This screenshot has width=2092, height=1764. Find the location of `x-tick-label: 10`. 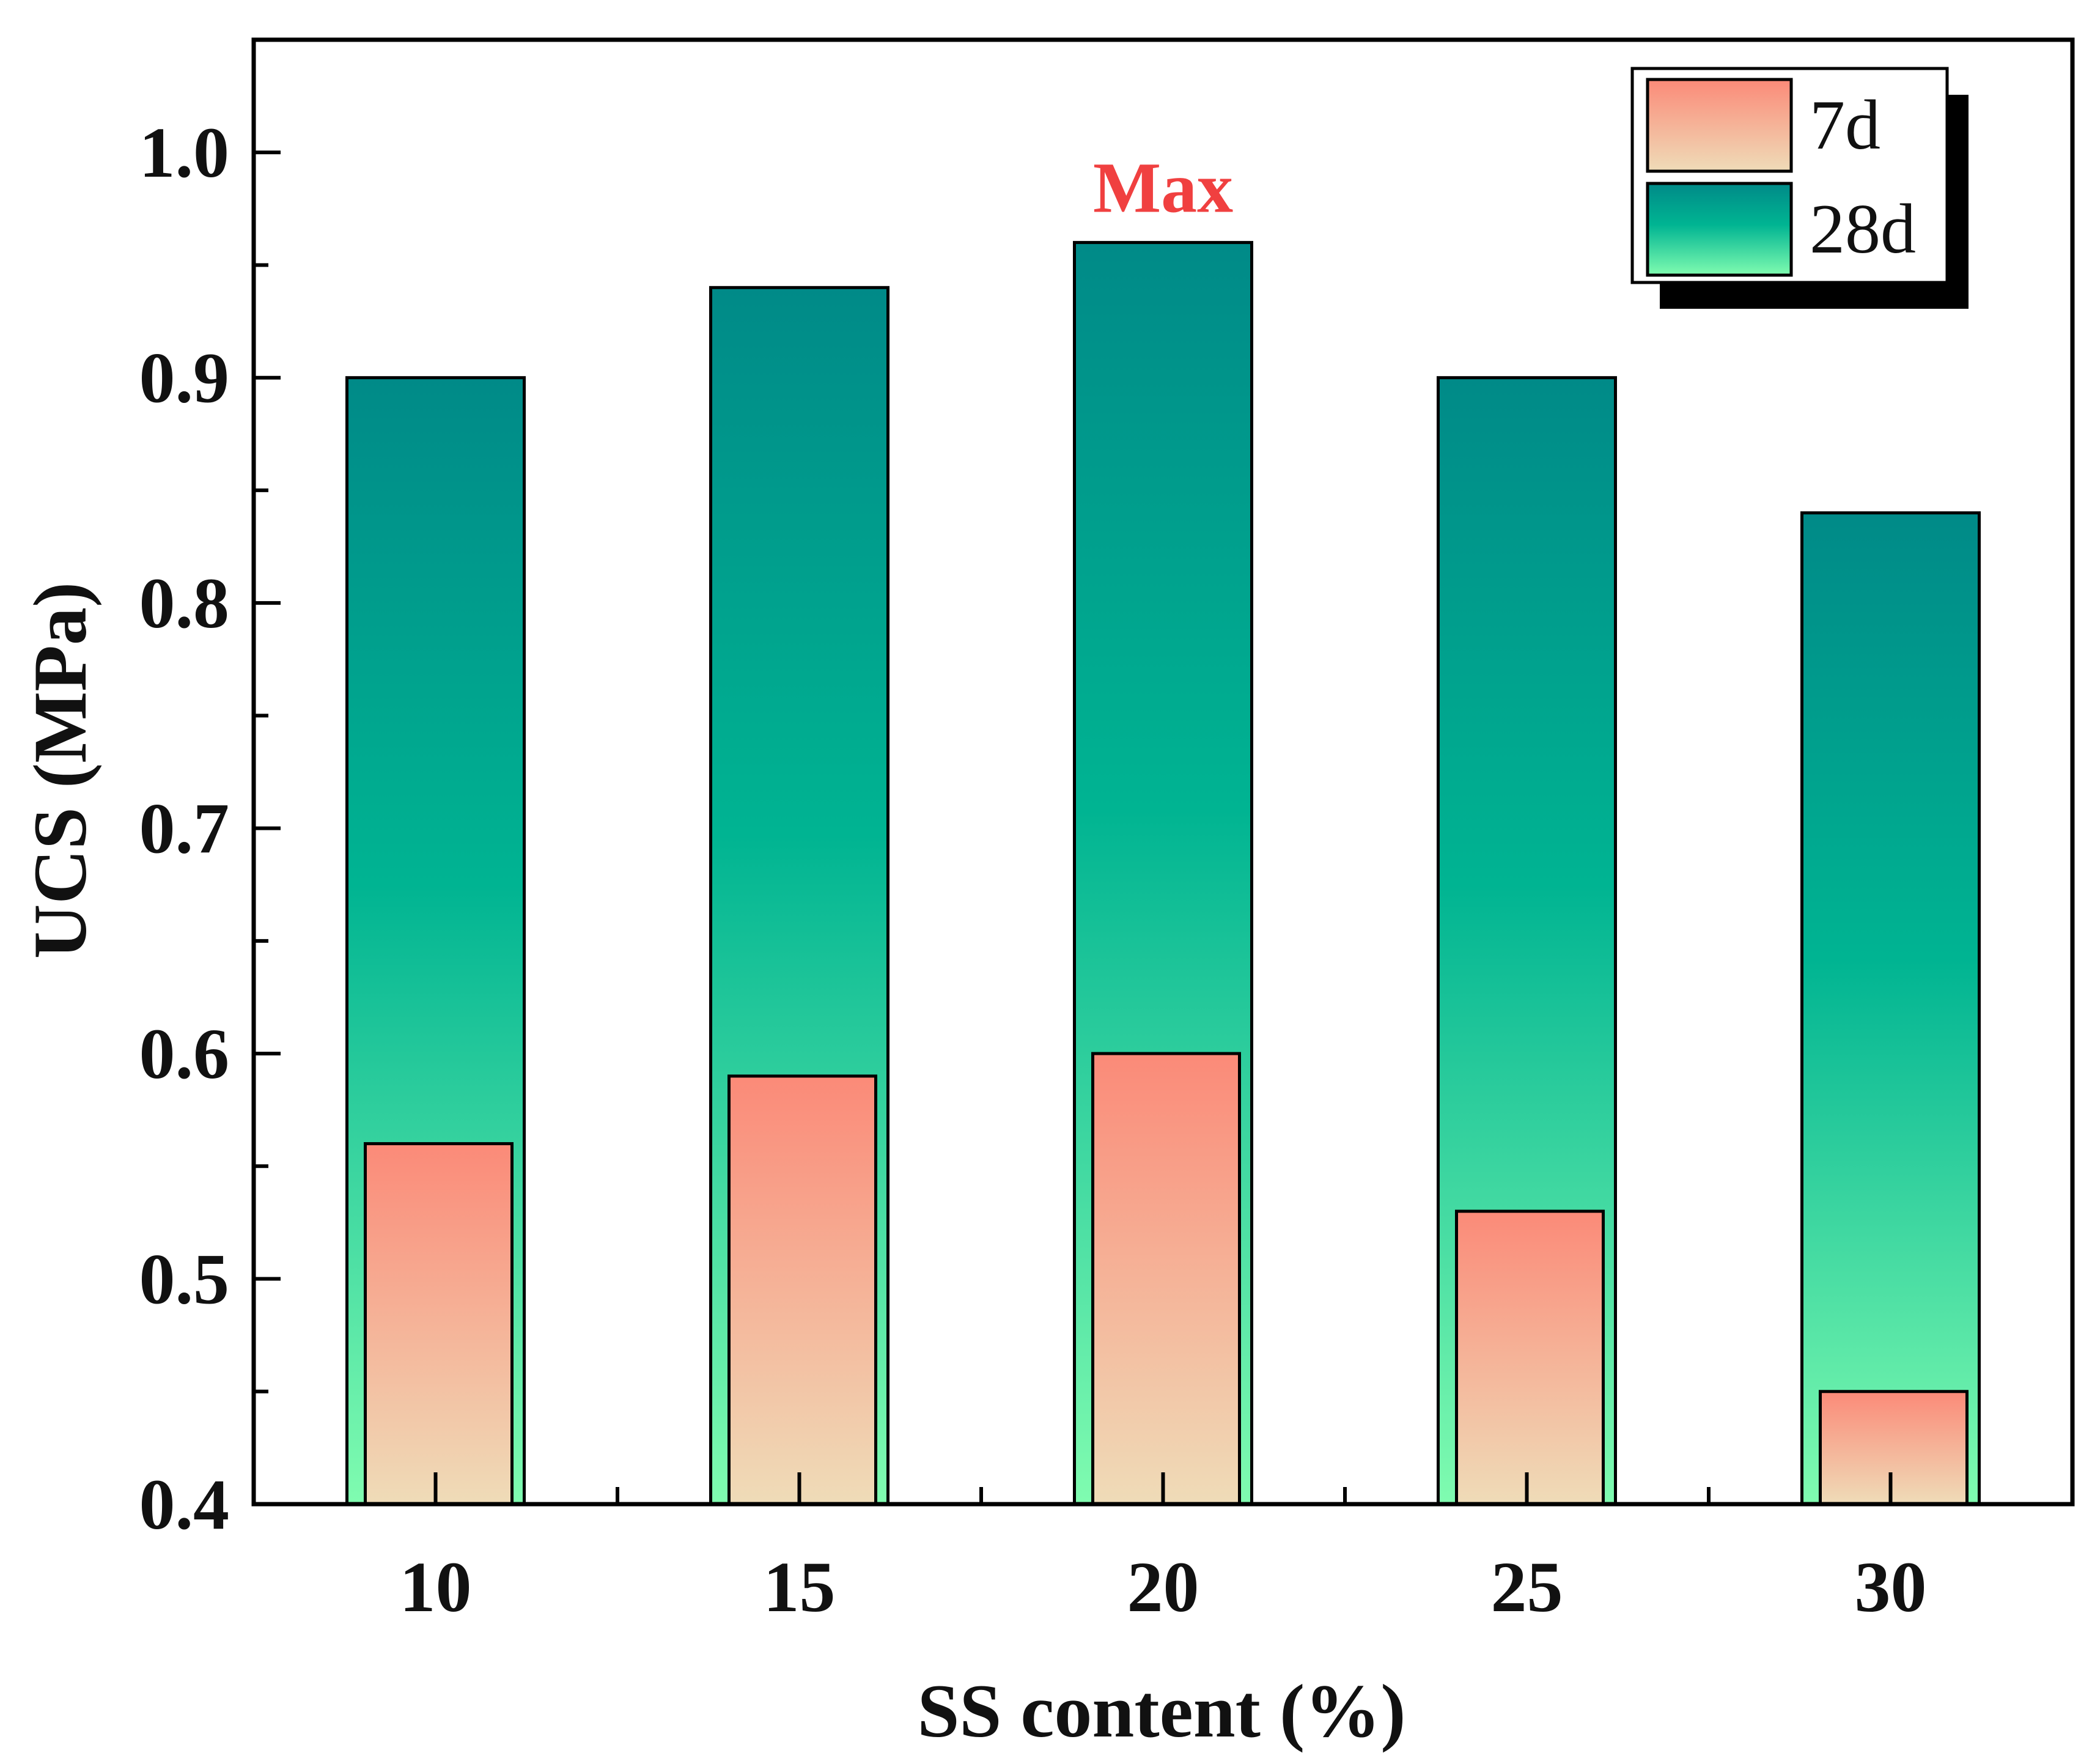

x-tick-label: 10 is located at coordinates (436, 1587).